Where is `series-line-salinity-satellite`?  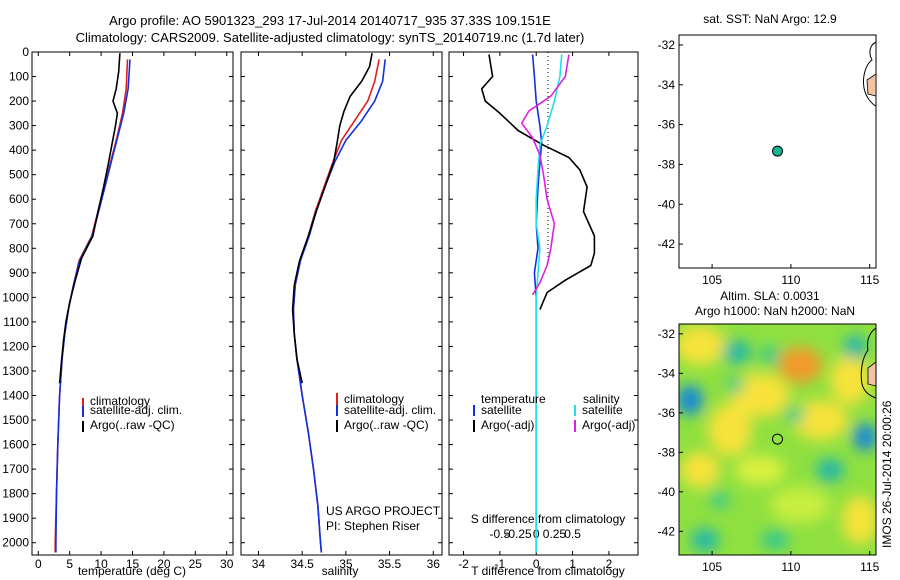 series-line-salinity-satellite is located at coordinates (549, 303).